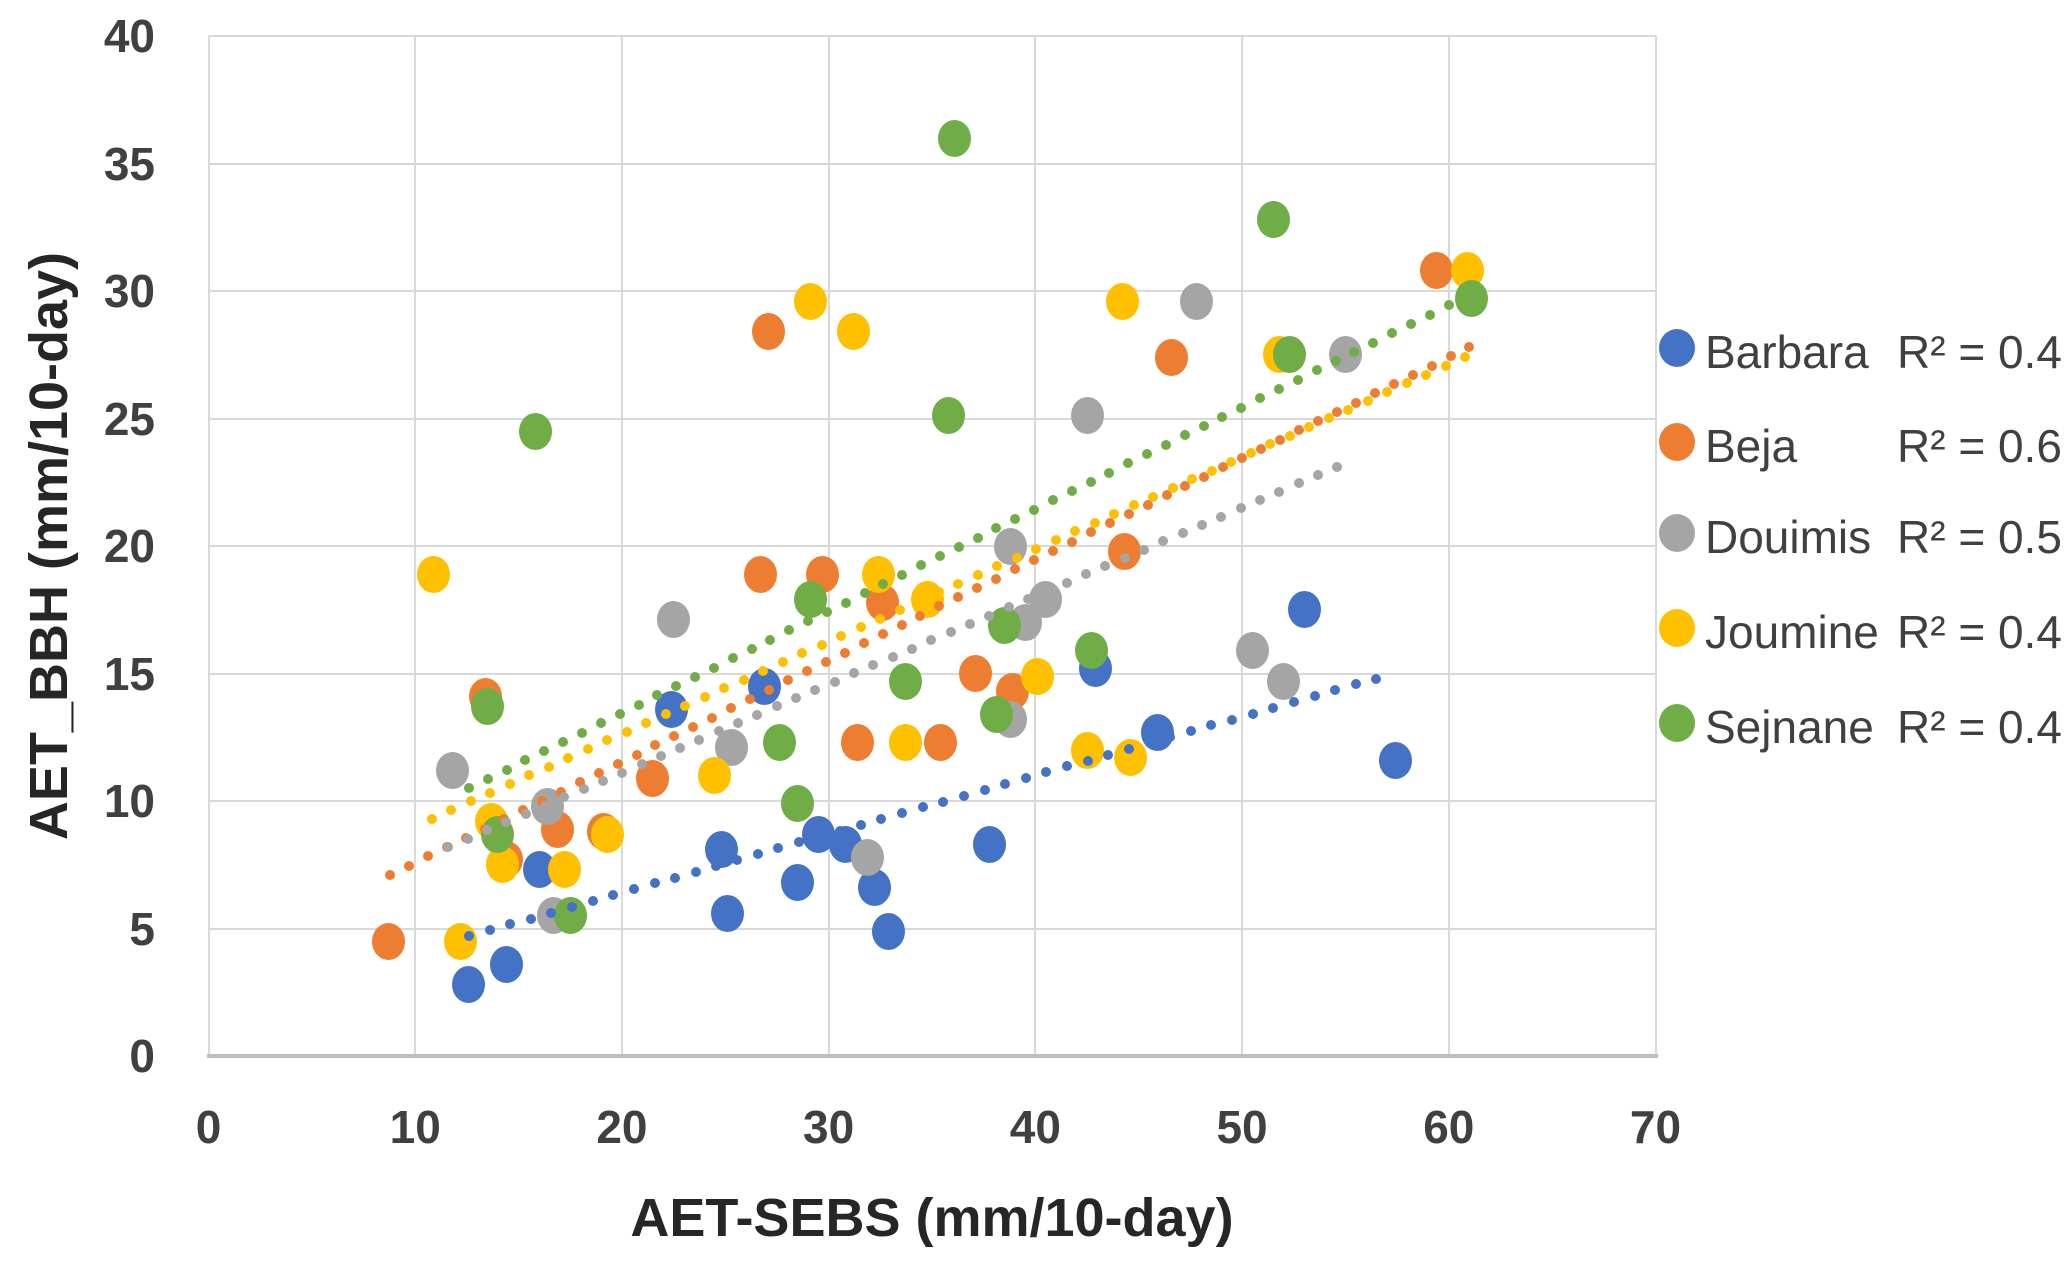  Describe the element at coordinates (1035, 1127) in the screenshot. I see `x-tick-label: 40` at that location.